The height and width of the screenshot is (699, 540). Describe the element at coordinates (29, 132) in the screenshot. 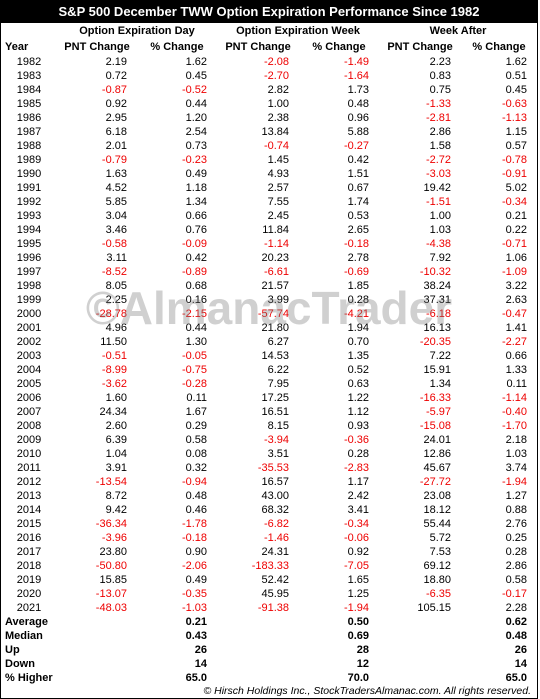

I see `year-cell: 1987` at that location.